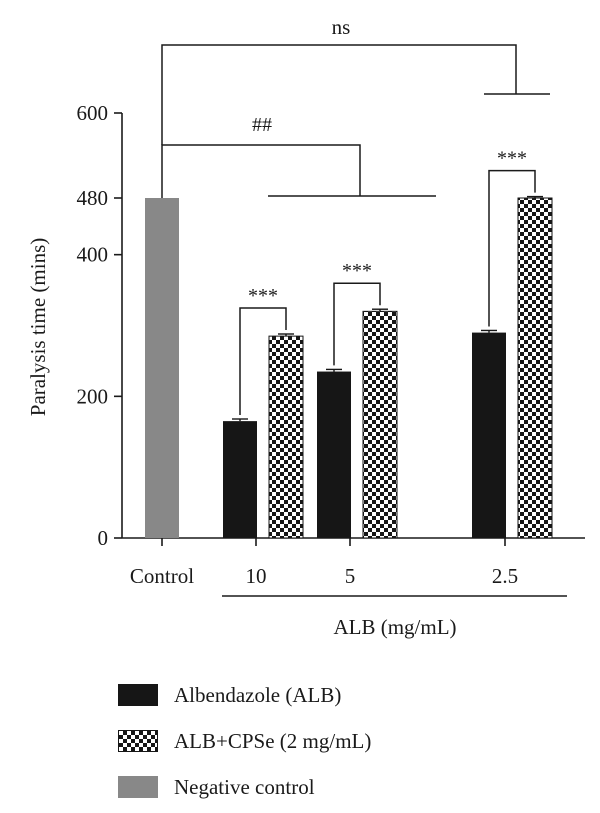 The height and width of the screenshot is (813, 600). I want to click on legend-item-alb-cpse: ALB+CPSe (2 mg/mL), so click(244, 741).